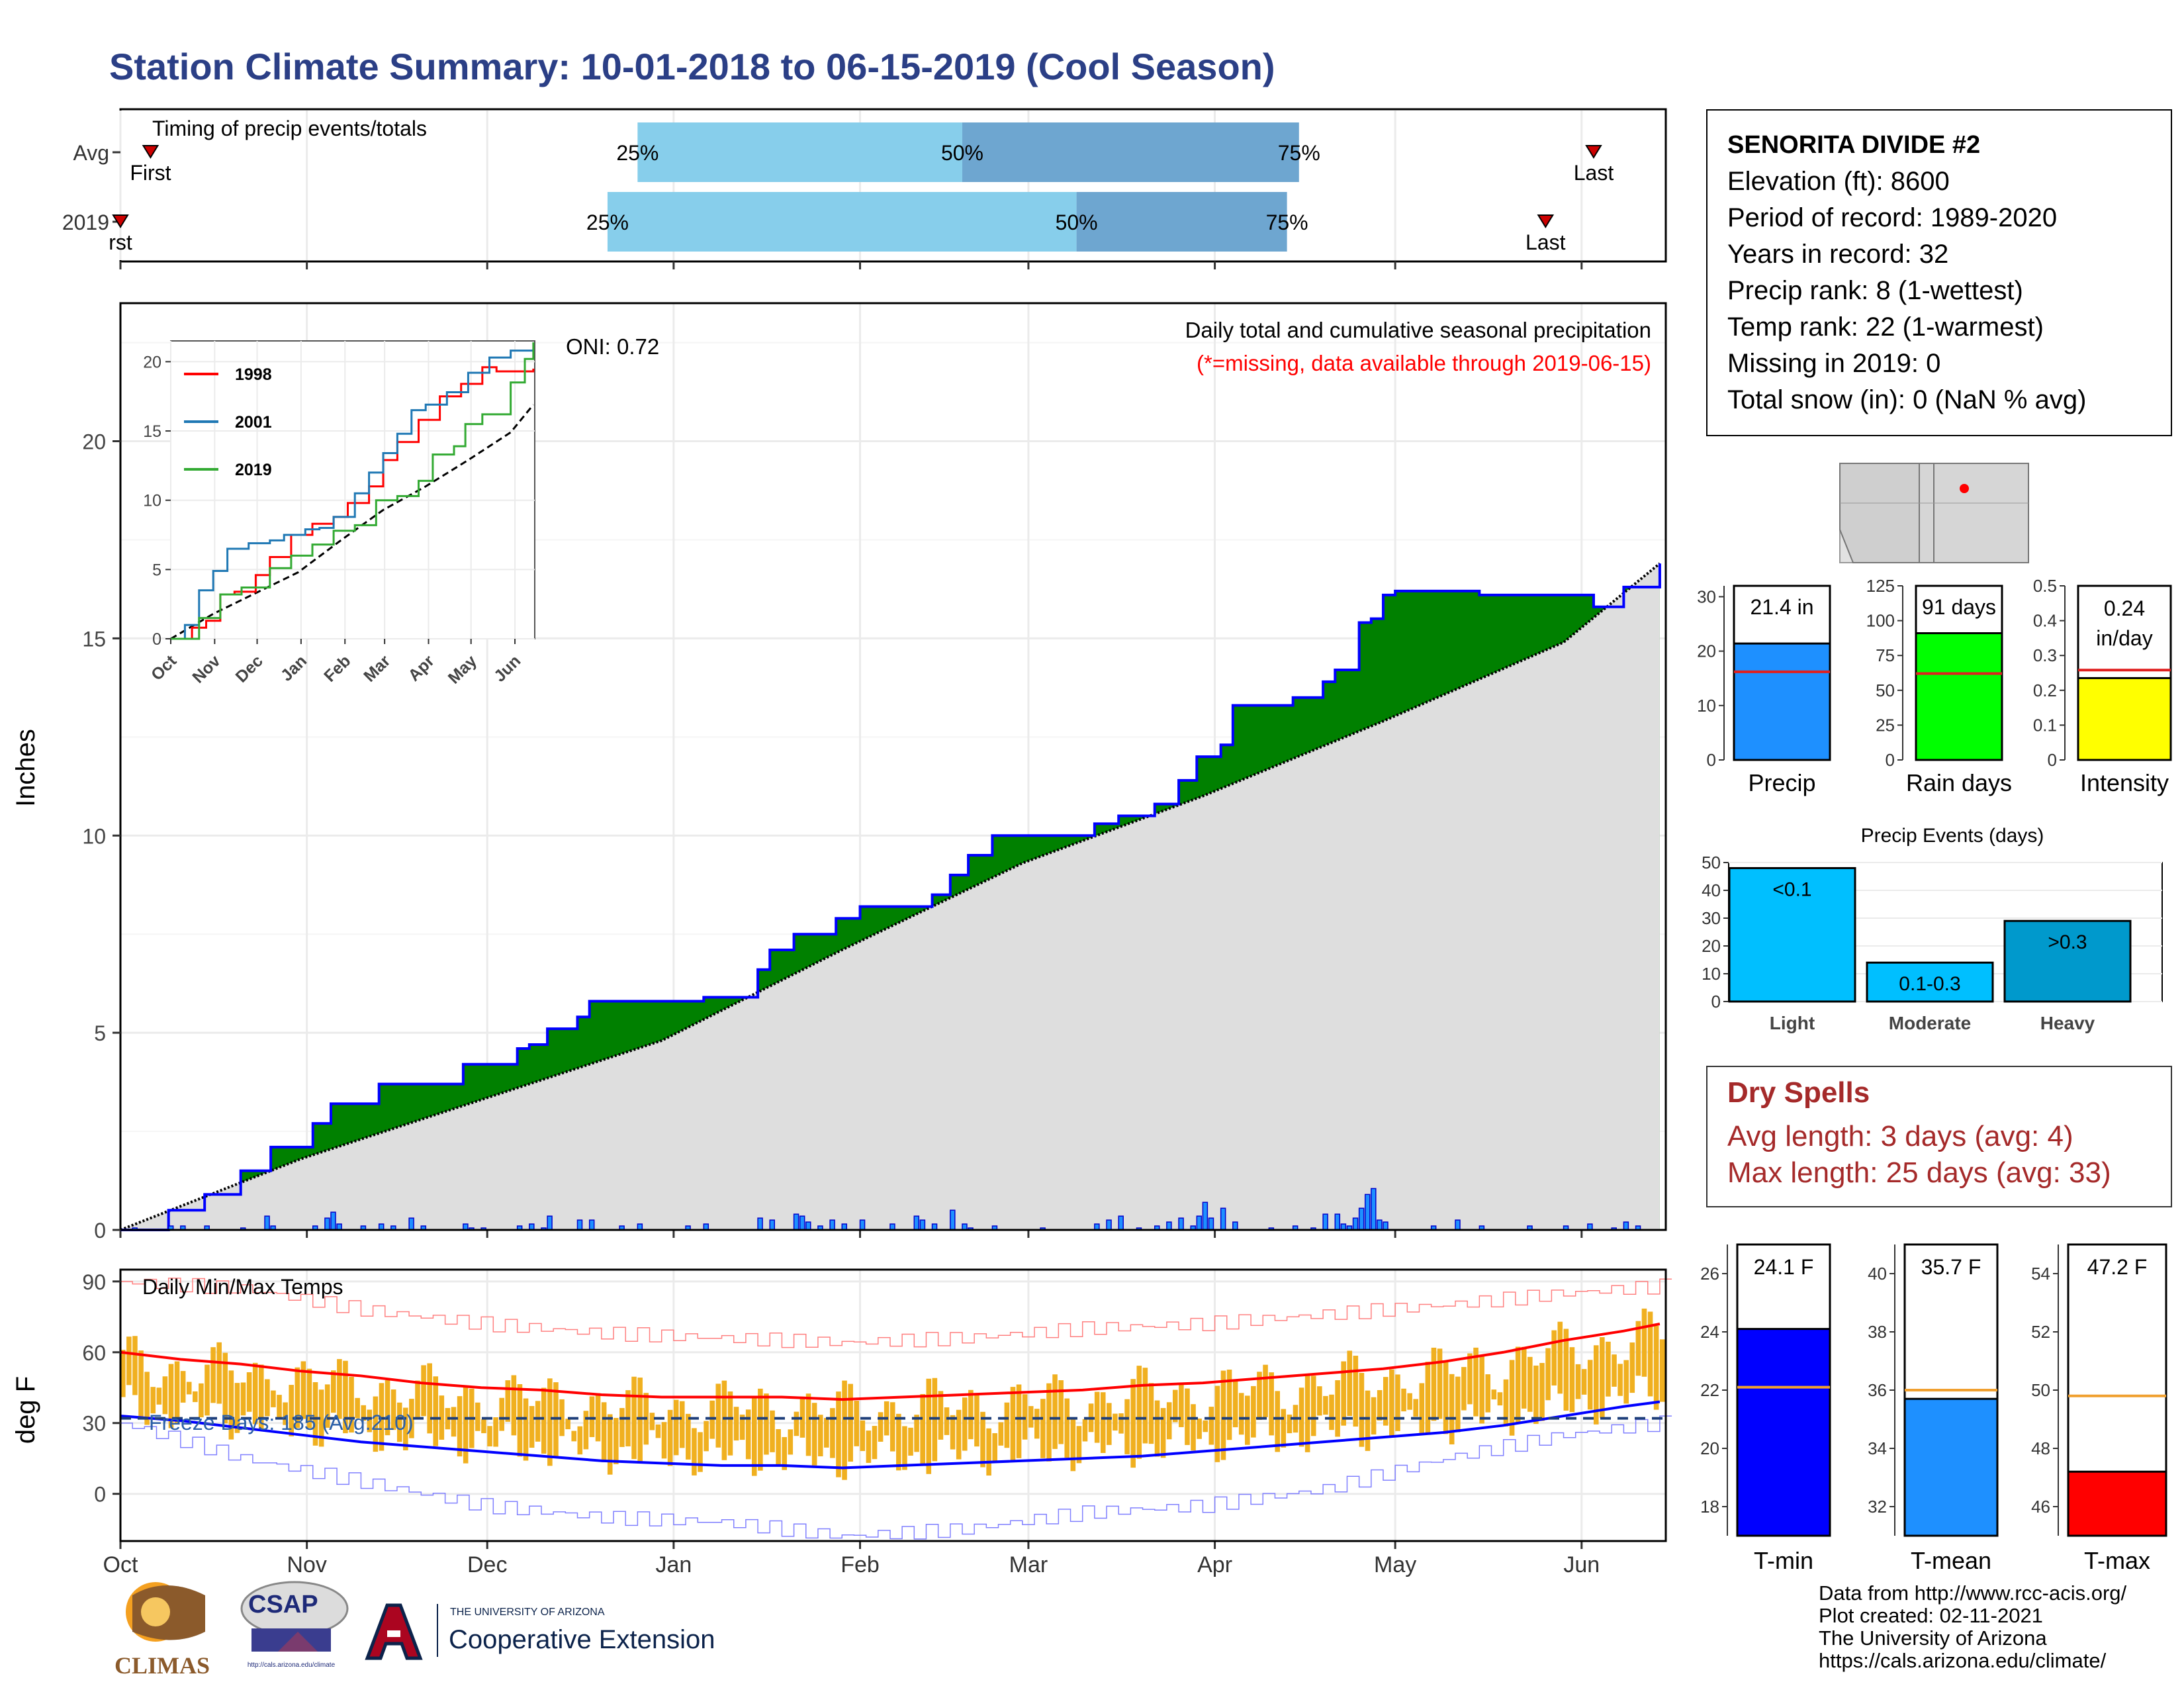  Describe the element at coordinates (1965, 488) in the screenshot. I see `station-marker` at that location.